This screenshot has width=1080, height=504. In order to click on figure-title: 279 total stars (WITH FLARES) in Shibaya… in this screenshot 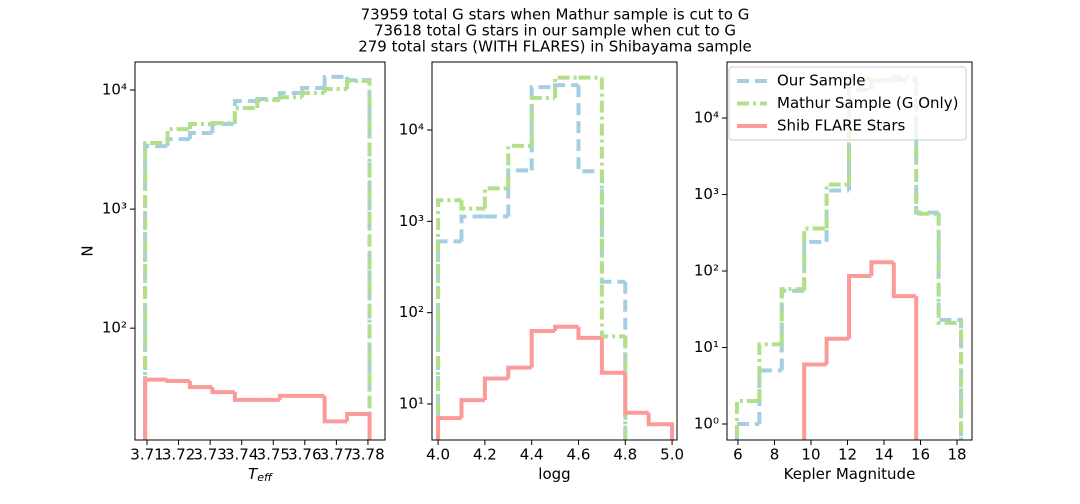, I will do `click(555, 47)`.